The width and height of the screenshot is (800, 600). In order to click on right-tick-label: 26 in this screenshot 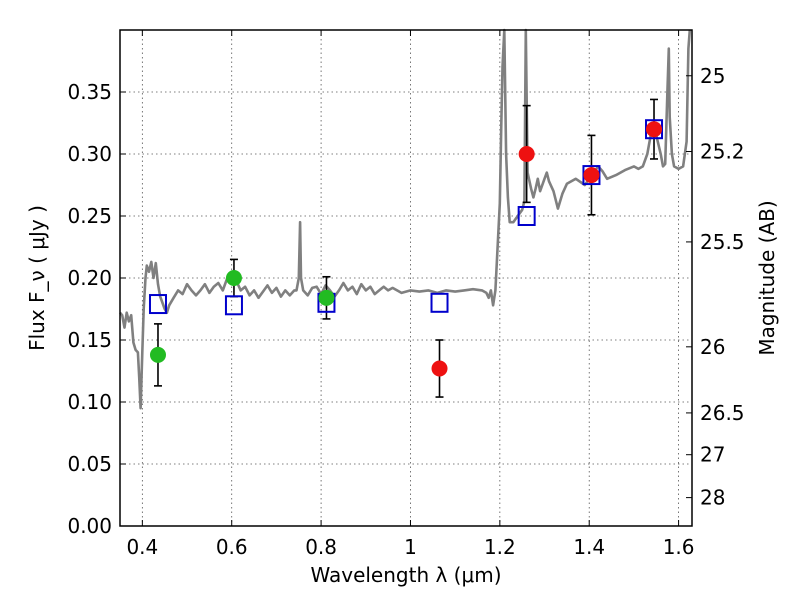, I will do `click(712, 347)`.